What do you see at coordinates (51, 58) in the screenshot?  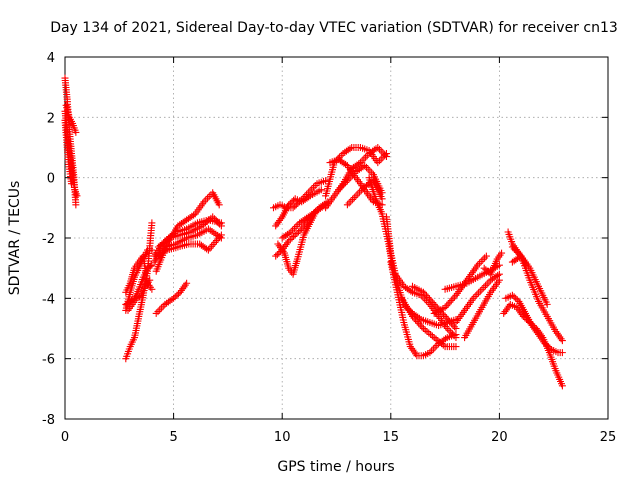 I see `y-tick-label: 4` at bounding box center [51, 58].